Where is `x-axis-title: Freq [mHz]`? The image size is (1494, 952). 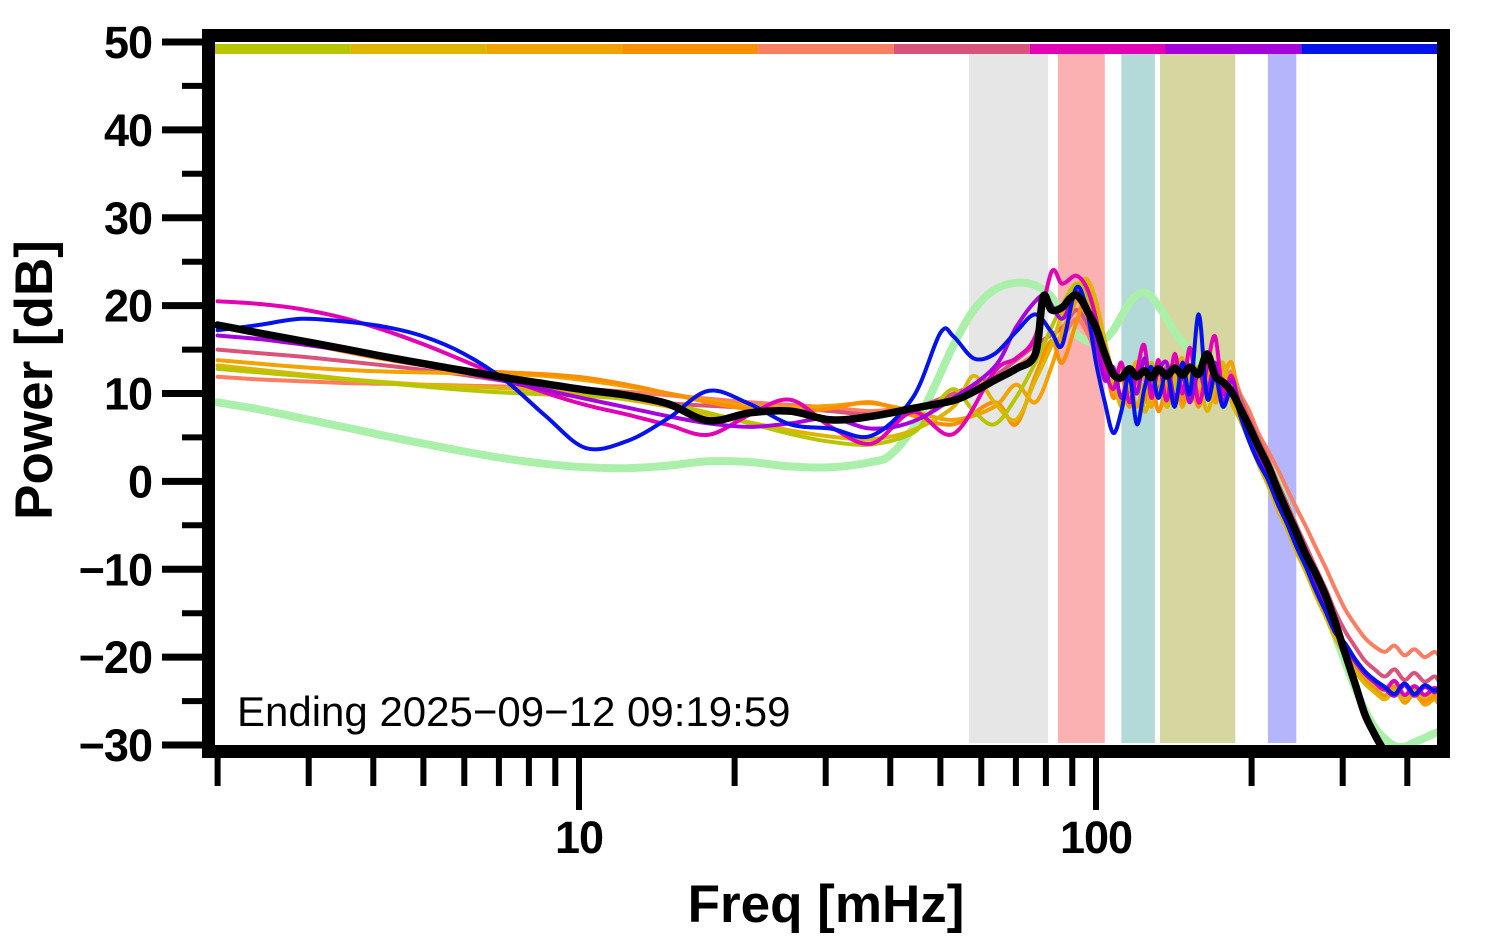 x-axis-title: Freq [mHz] is located at coordinates (826, 904).